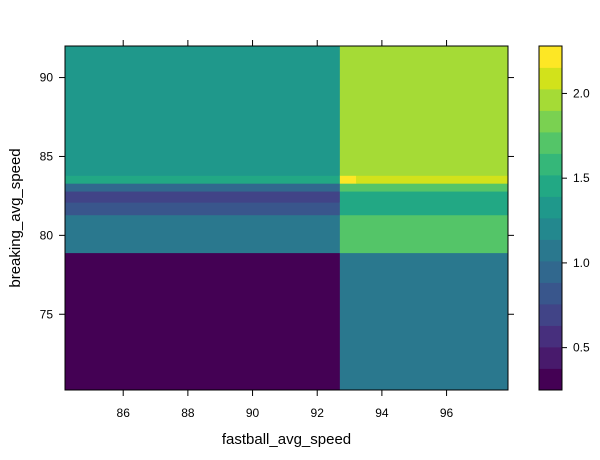 This screenshot has height=460, width=600. Describe the element at coordinates (286, 439) in the screenshot. I see `x-axis-title: fastball_avg_speed` at that location.